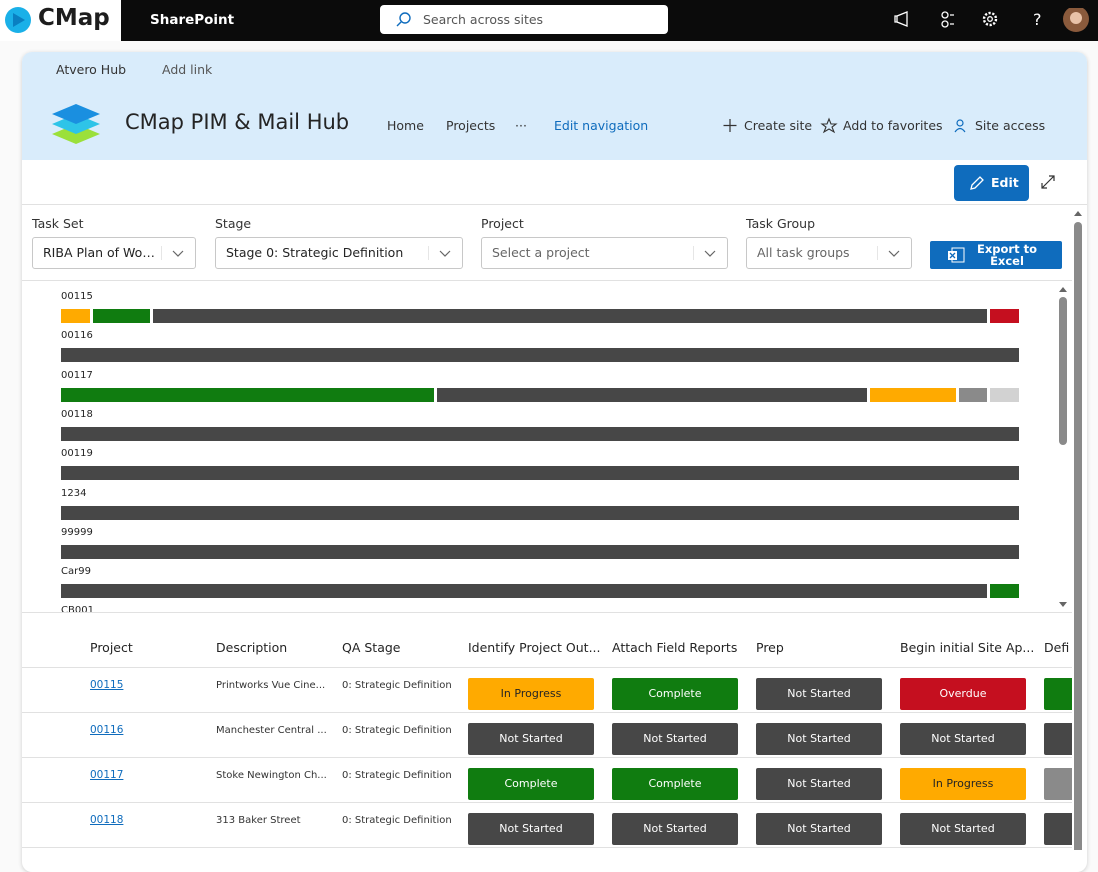 Image resolution: width=1098 pixels, height=872 pixels. What do you see at coordinates (502, 223) in the screenshot?
I see `filter-label: Project` at bounding box center [502, 223].